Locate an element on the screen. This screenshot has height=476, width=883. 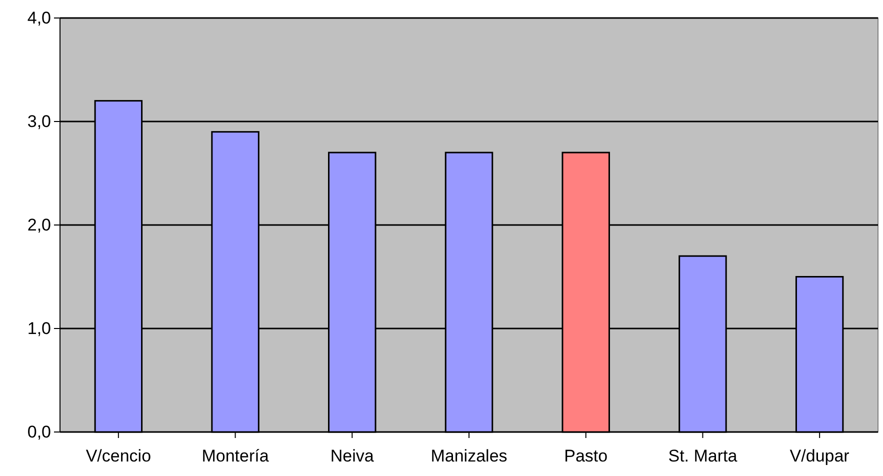
y-tick-label: 1,0 is located at coordinates (39, 328).